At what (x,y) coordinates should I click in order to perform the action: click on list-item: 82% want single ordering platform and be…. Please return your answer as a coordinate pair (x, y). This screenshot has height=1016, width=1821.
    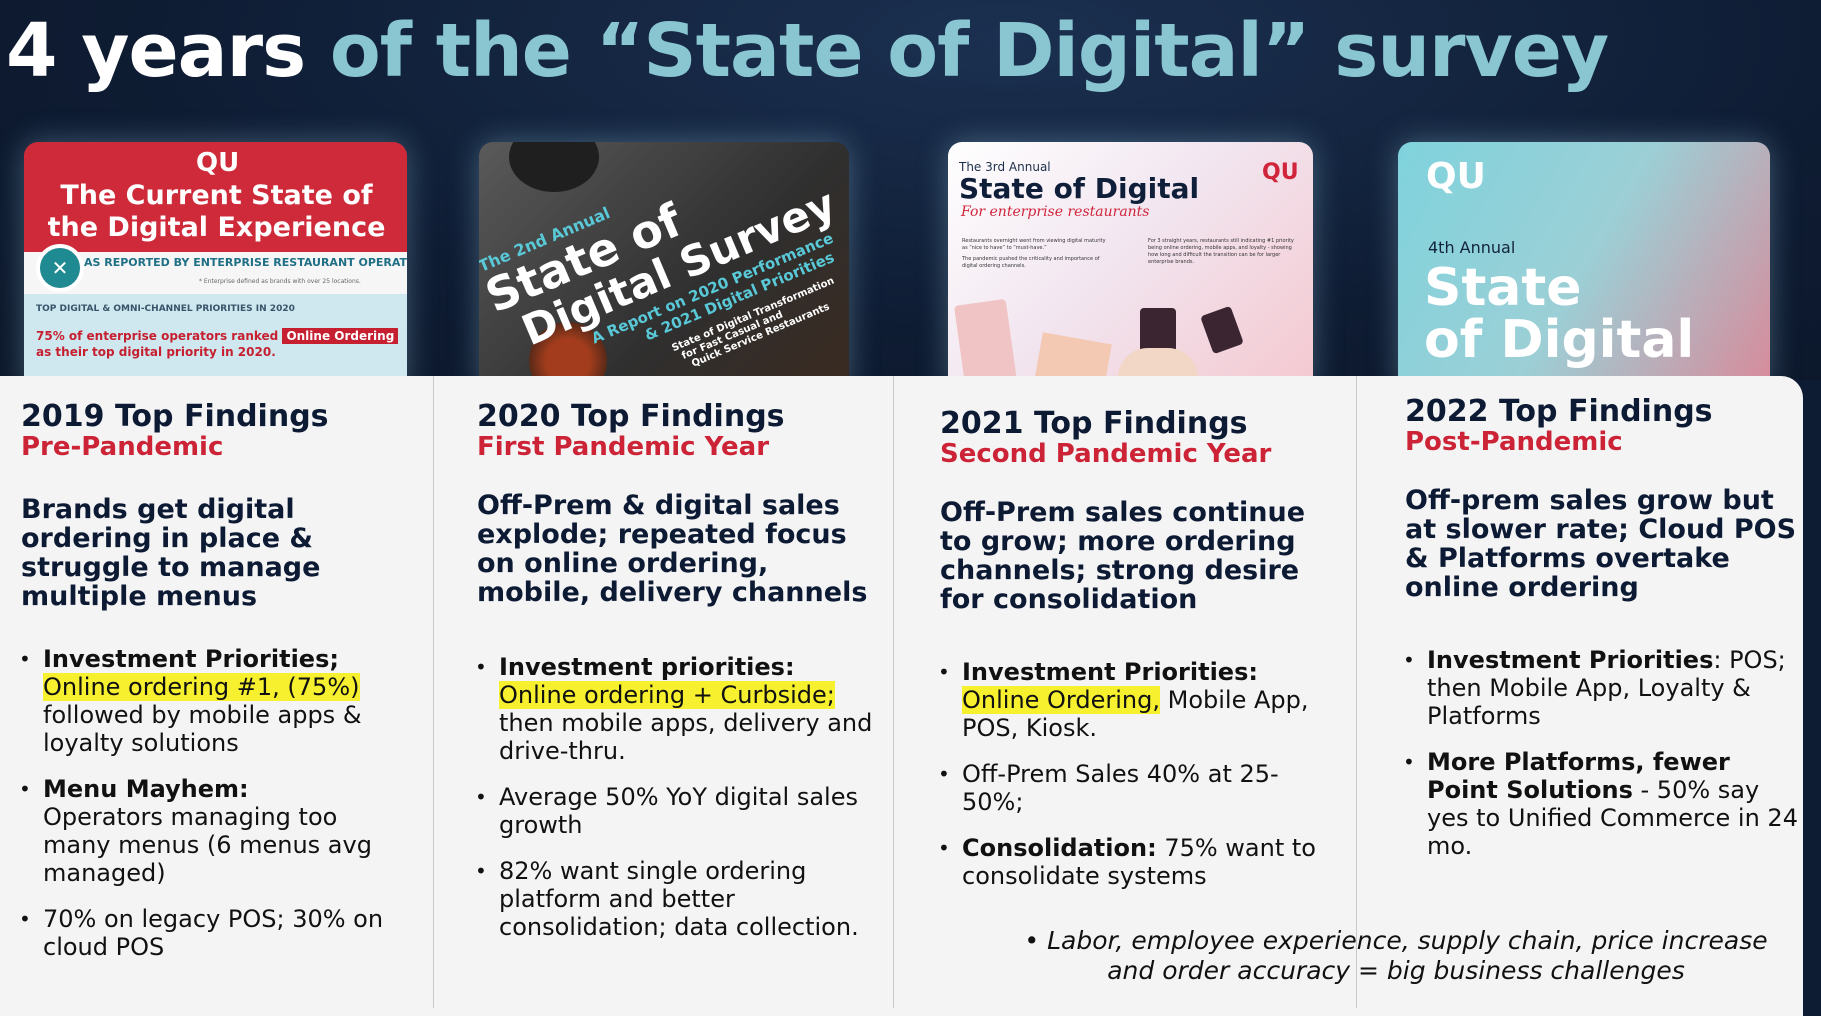
    Looking at the image, I should click on (676, 899).